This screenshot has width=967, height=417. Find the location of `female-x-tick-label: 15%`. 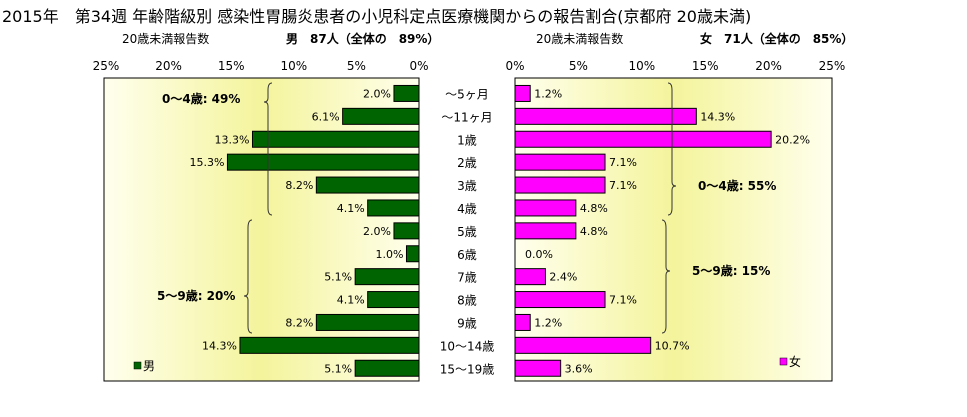

female-x-tick-label: 15% is located at coordinates (705, 66).